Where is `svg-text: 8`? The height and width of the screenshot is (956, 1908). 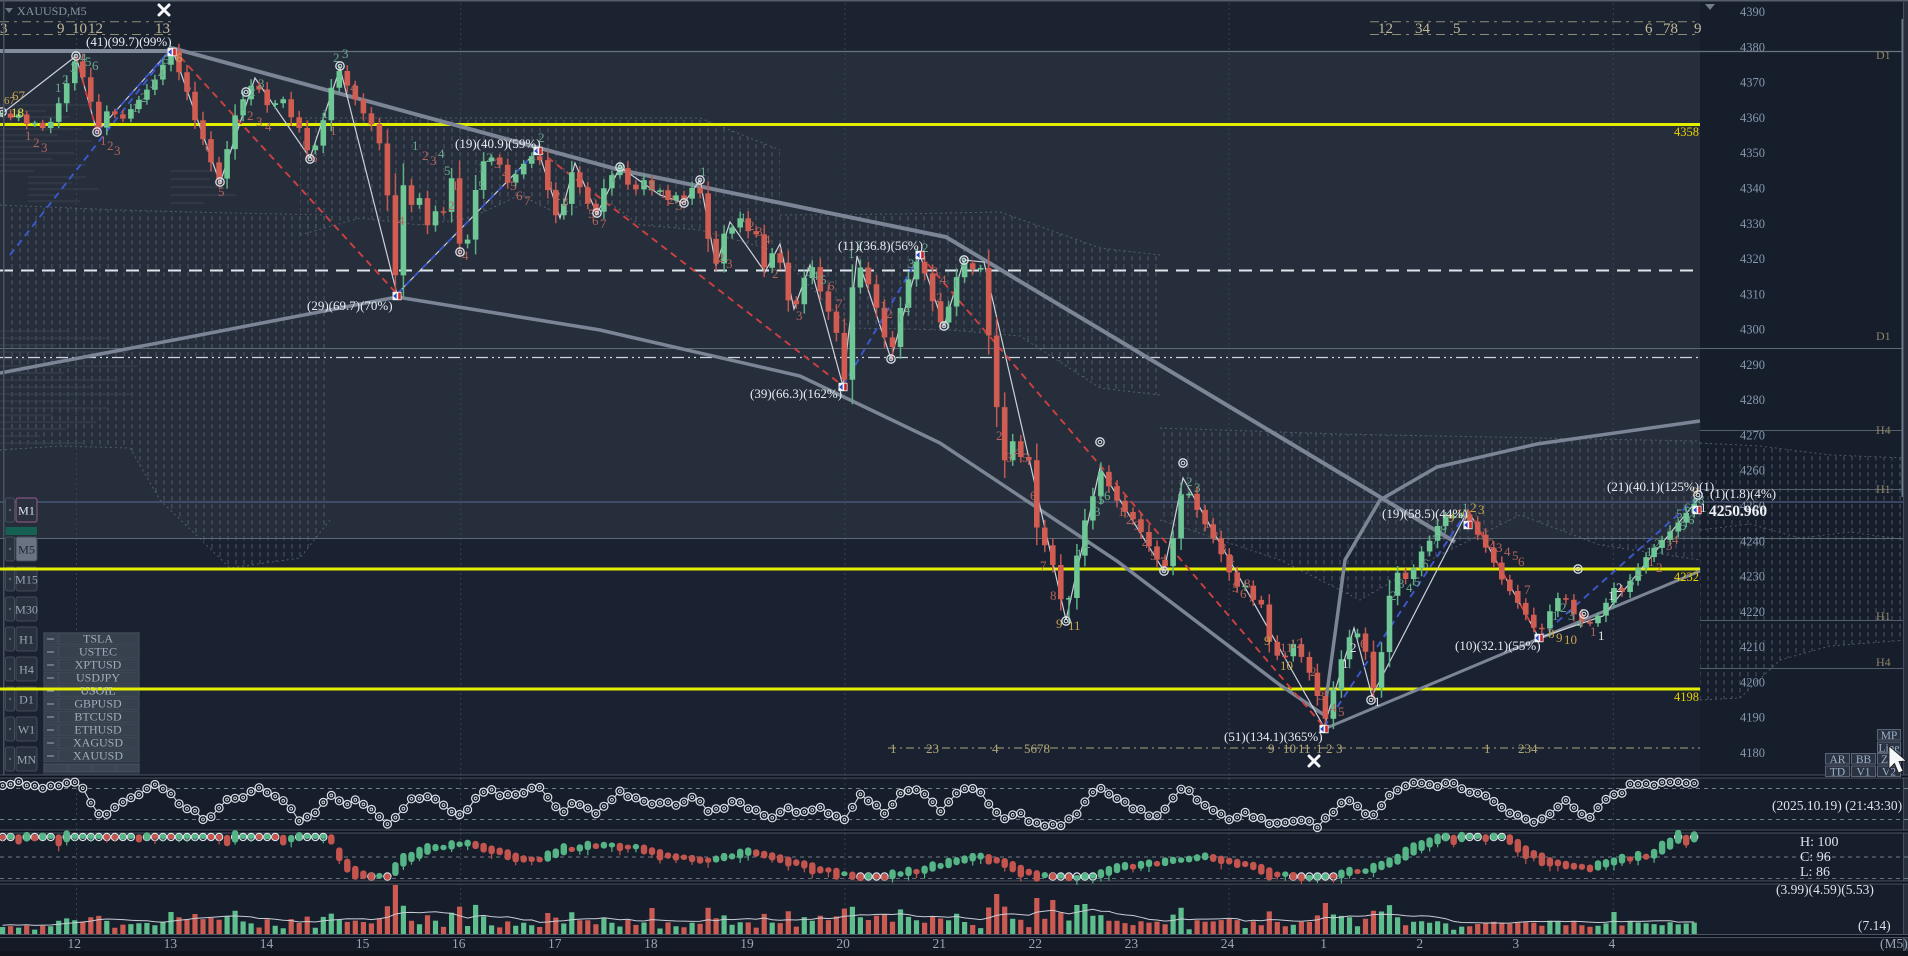
svg-text: 8 is located at coordinates (1443, 529).